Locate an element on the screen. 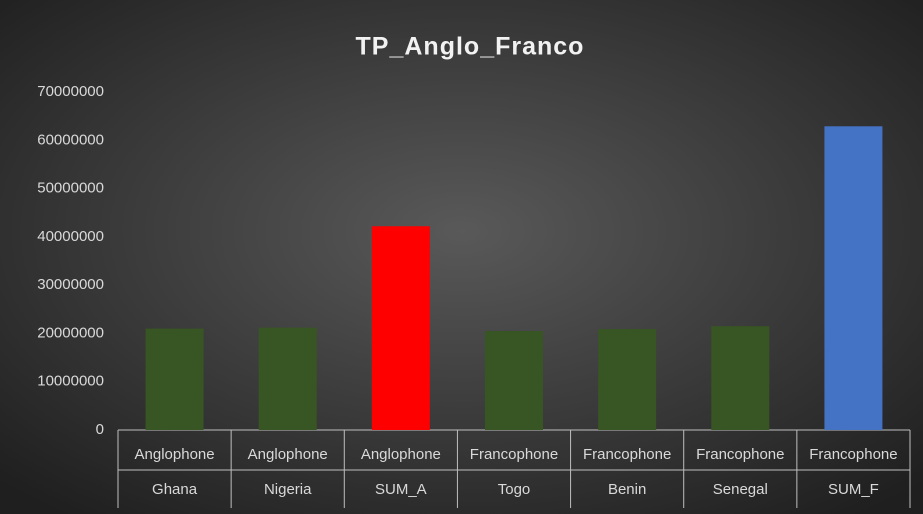 This screenshot has height=514, width=923. x-tick-label: Nigeria is located at coordinates (288, 489).